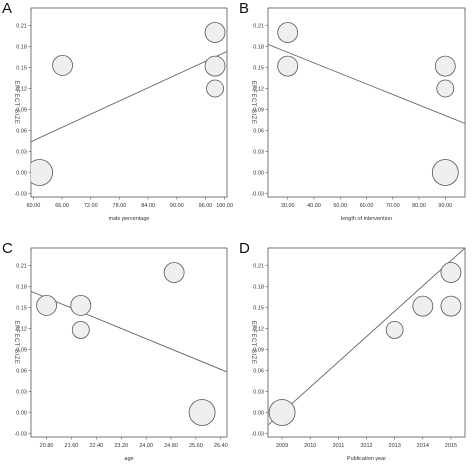  Describe the element at coordinates (146, 446) in the screenshot. I see `x-tick-label: 24.00` at that location.